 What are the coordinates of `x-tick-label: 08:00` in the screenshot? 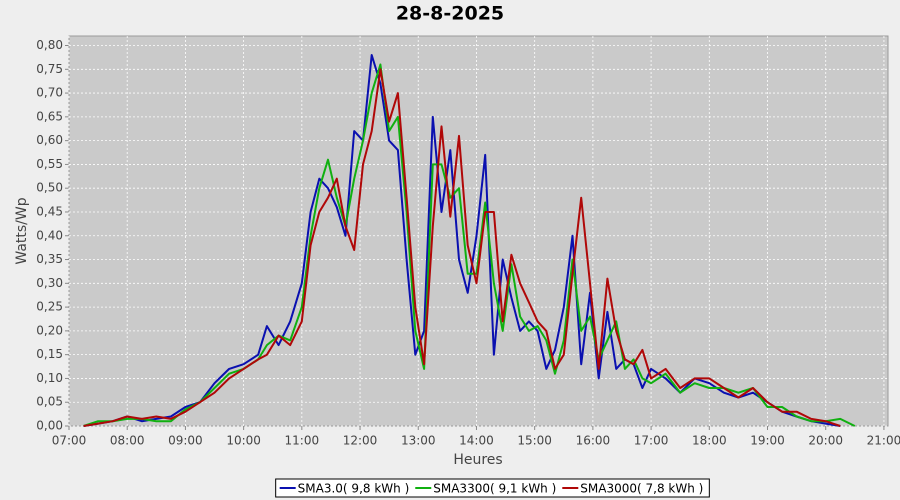 It's located at (127, 441).